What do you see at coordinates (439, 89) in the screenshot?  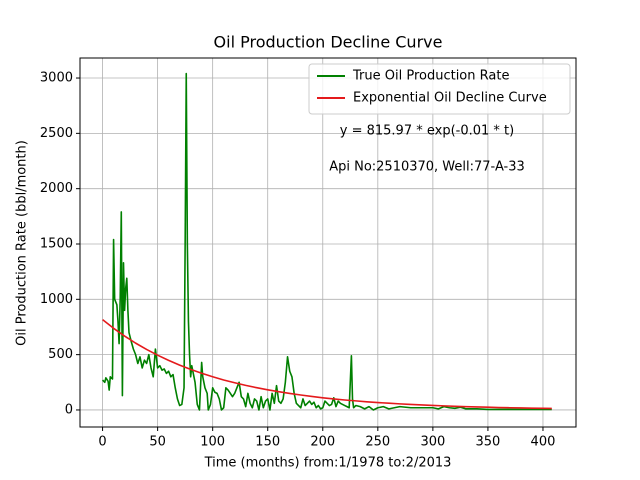 I see `legend-box` at bounding box center [439, 89].